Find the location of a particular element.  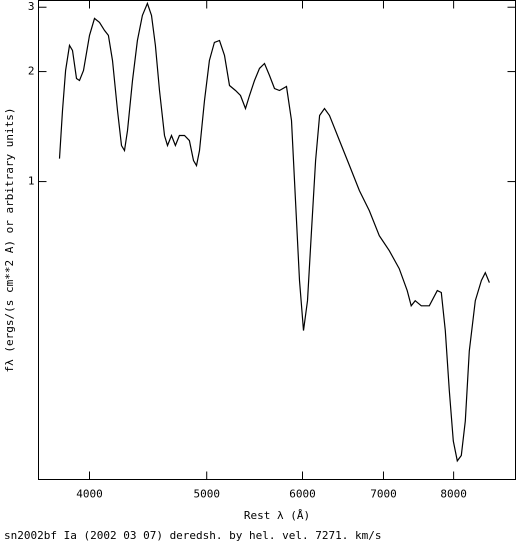

x-tick-label: 8000 is located at coordinates (453, 494).